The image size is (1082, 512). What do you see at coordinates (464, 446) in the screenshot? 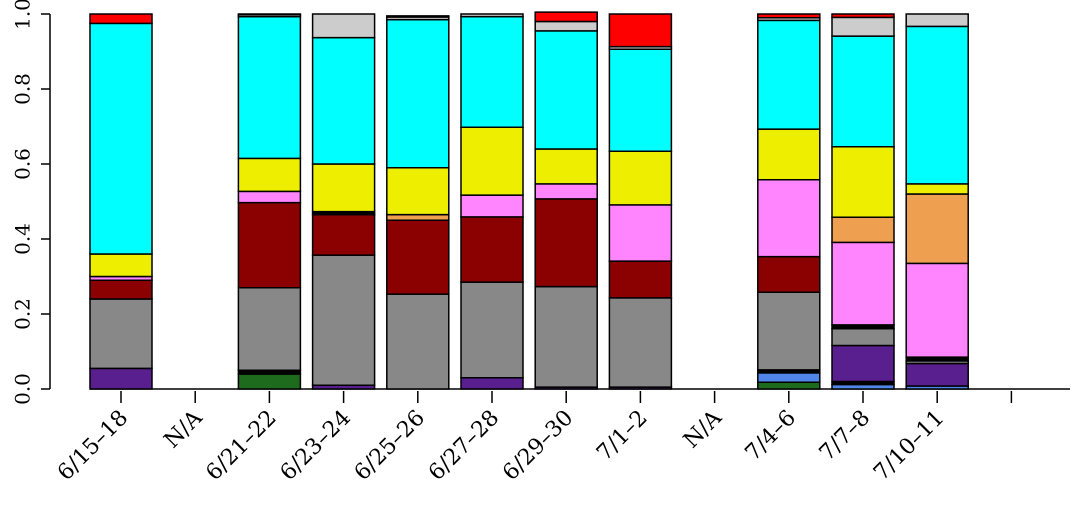
I see `x-tick-label: 6/27–28` at bounding box center [464, 446].